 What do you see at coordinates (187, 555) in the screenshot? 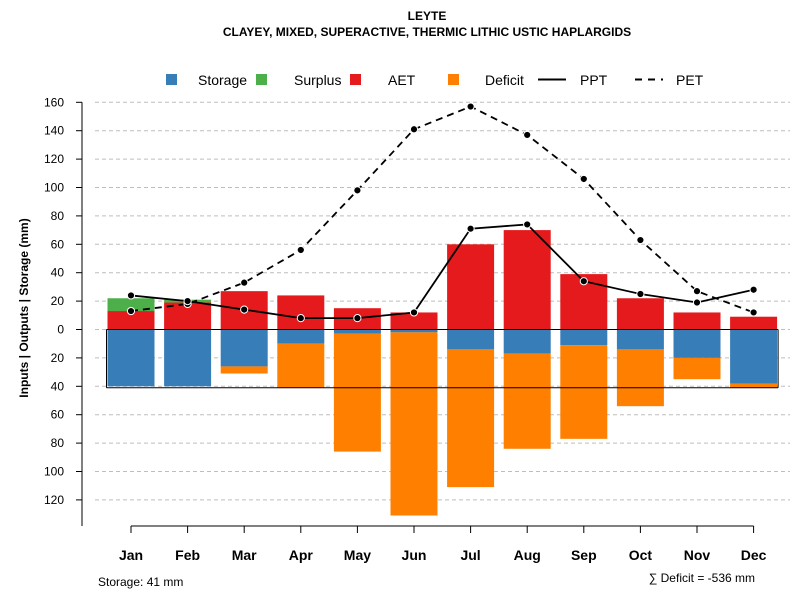
I see `x-tick-label-feb: Feb` at bounding box center [187, 555].